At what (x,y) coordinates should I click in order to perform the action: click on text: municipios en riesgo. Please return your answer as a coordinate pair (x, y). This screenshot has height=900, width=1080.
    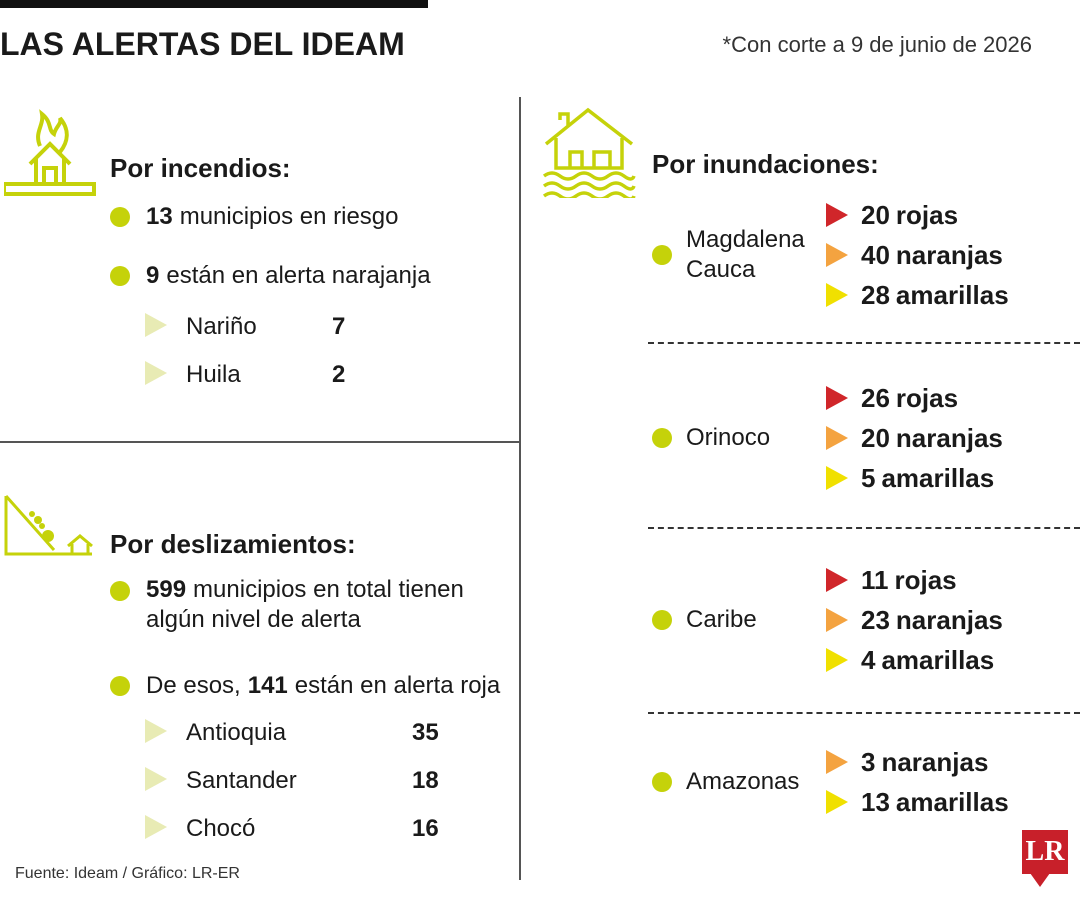
    Looking at the image, I should click on (289, 216).